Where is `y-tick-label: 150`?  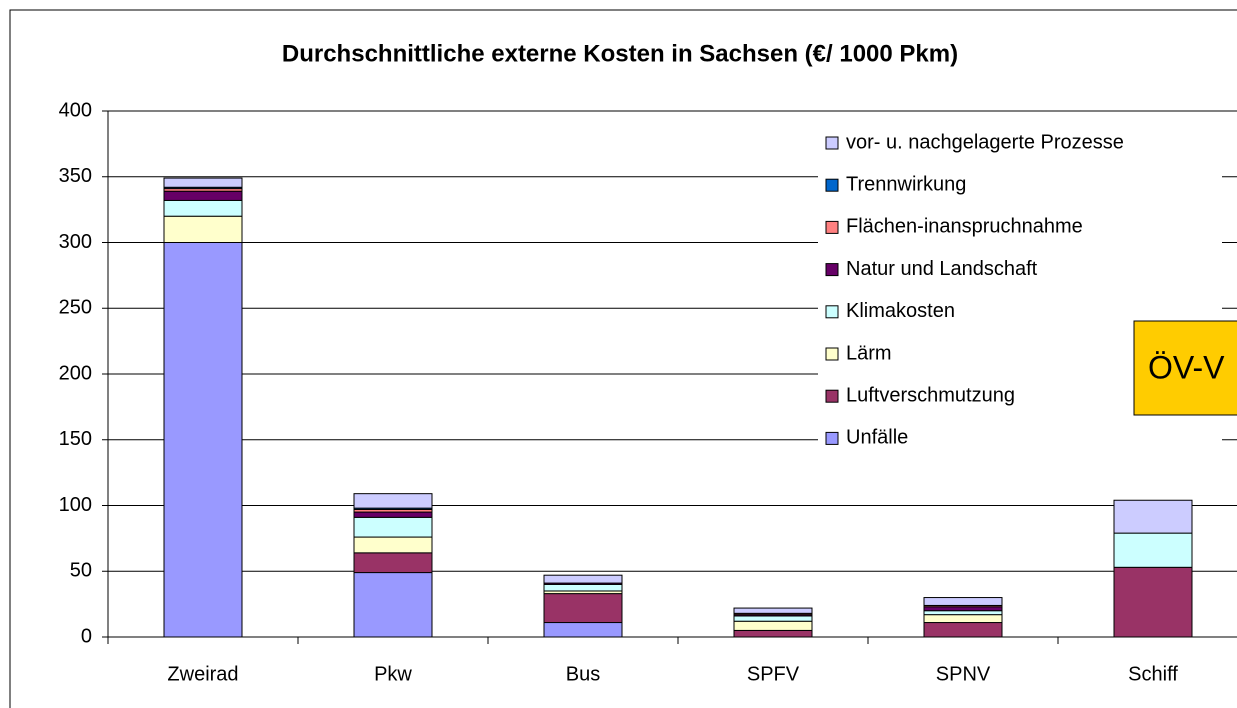
y-tick-label: 150 is located at coordinates (75, 439).